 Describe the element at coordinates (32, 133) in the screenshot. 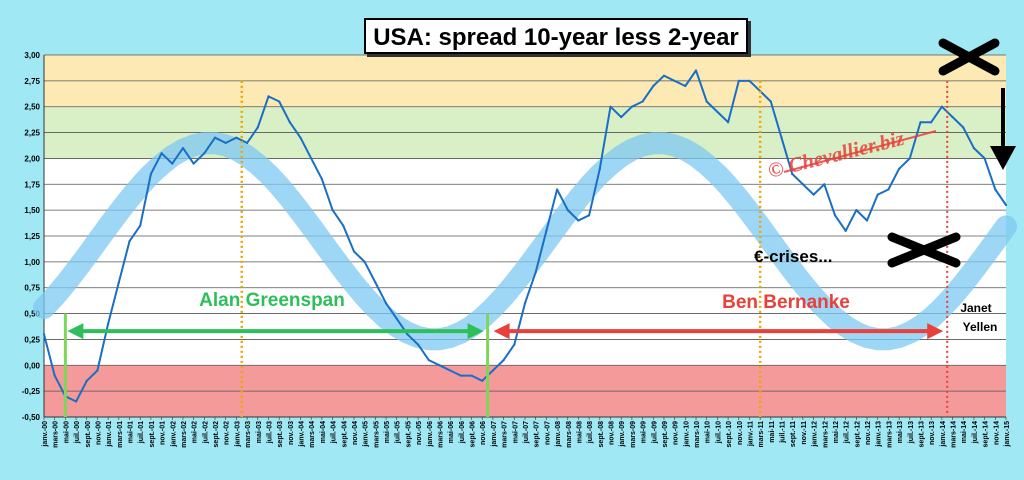

I see `y-tick-label: 2,25` at that location.